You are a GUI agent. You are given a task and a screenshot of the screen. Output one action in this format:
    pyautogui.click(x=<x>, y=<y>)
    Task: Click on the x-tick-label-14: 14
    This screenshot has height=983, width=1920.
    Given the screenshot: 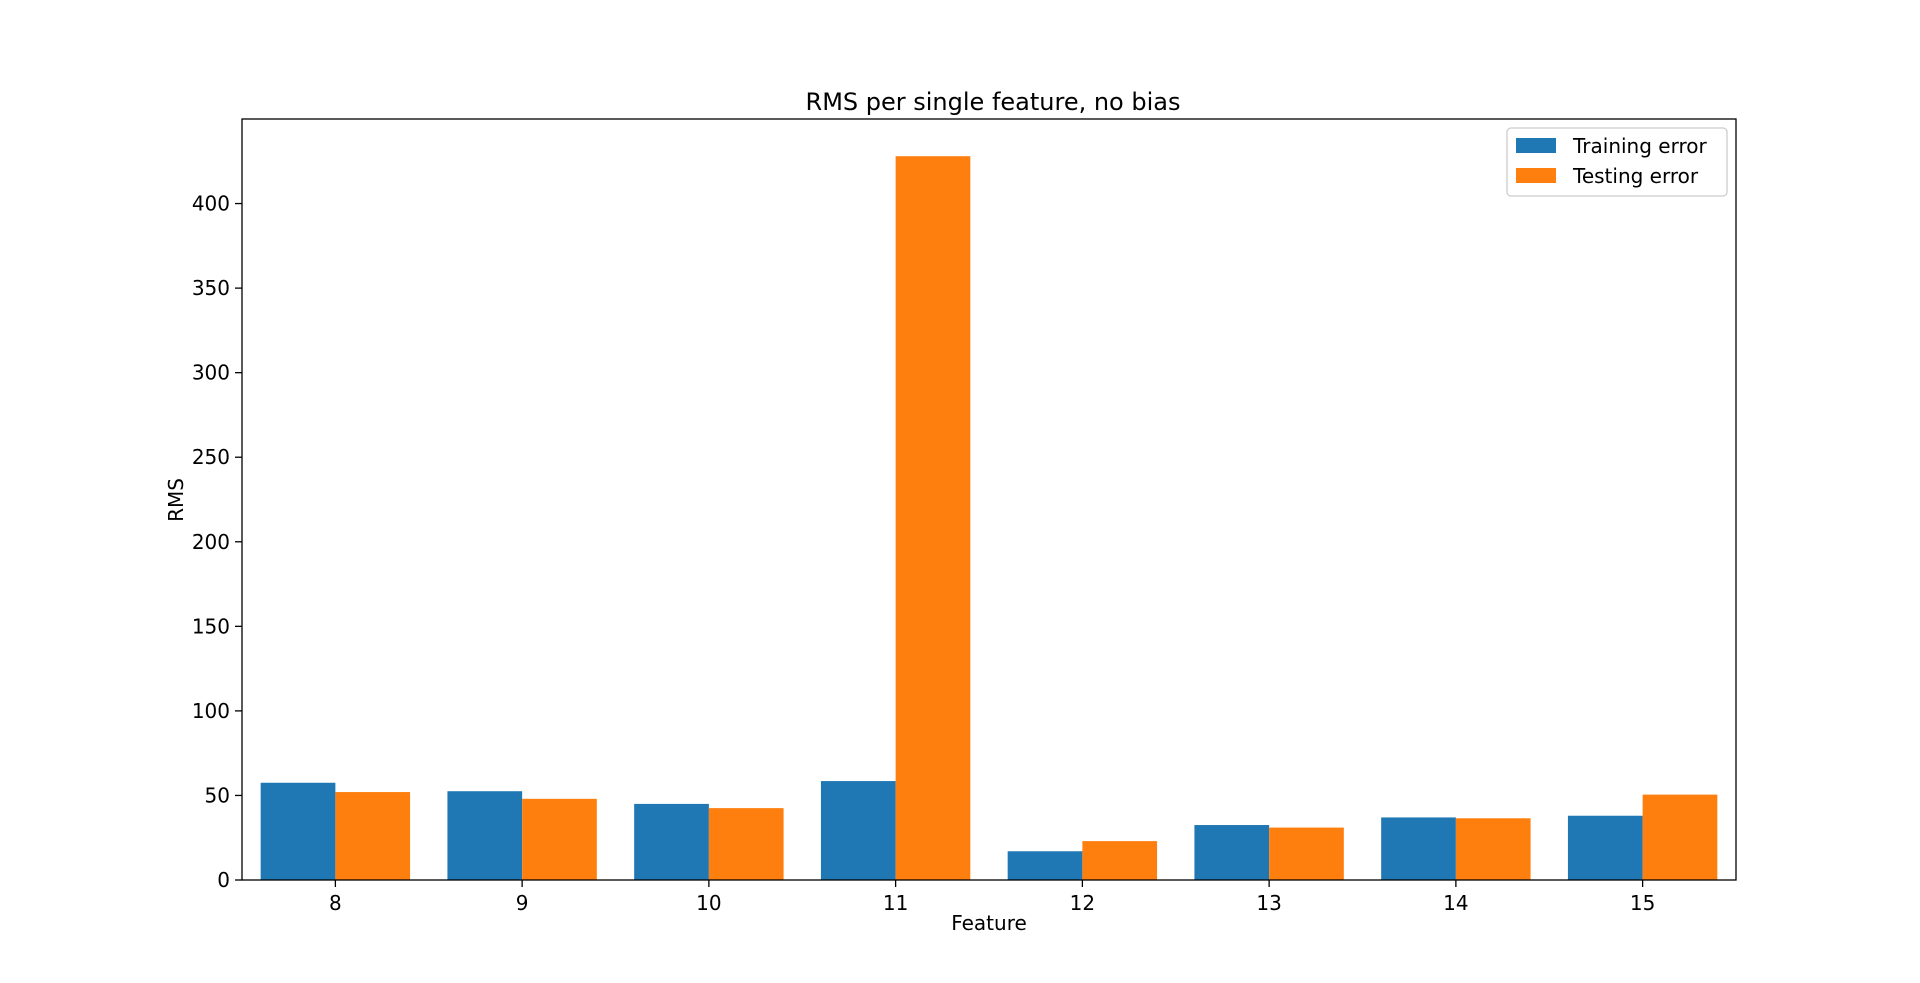 What is the action you would take?
    pyautogui.click(x=1455, y=903)
    